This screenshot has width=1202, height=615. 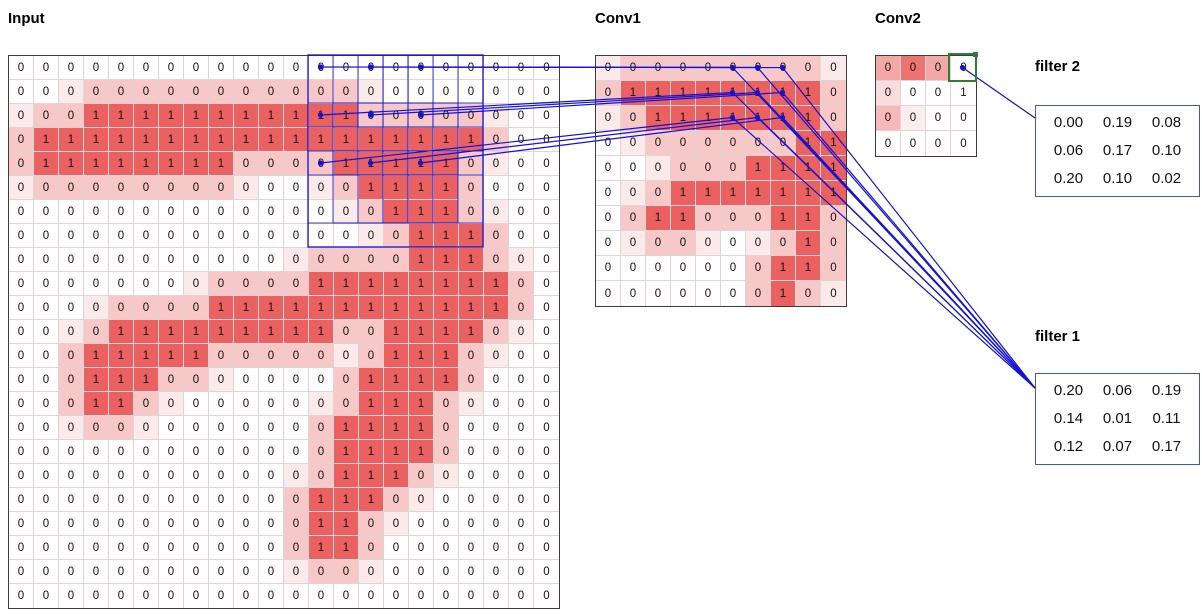 I want to click on filter2-value: 0.06, so click(x=1068, y=150).